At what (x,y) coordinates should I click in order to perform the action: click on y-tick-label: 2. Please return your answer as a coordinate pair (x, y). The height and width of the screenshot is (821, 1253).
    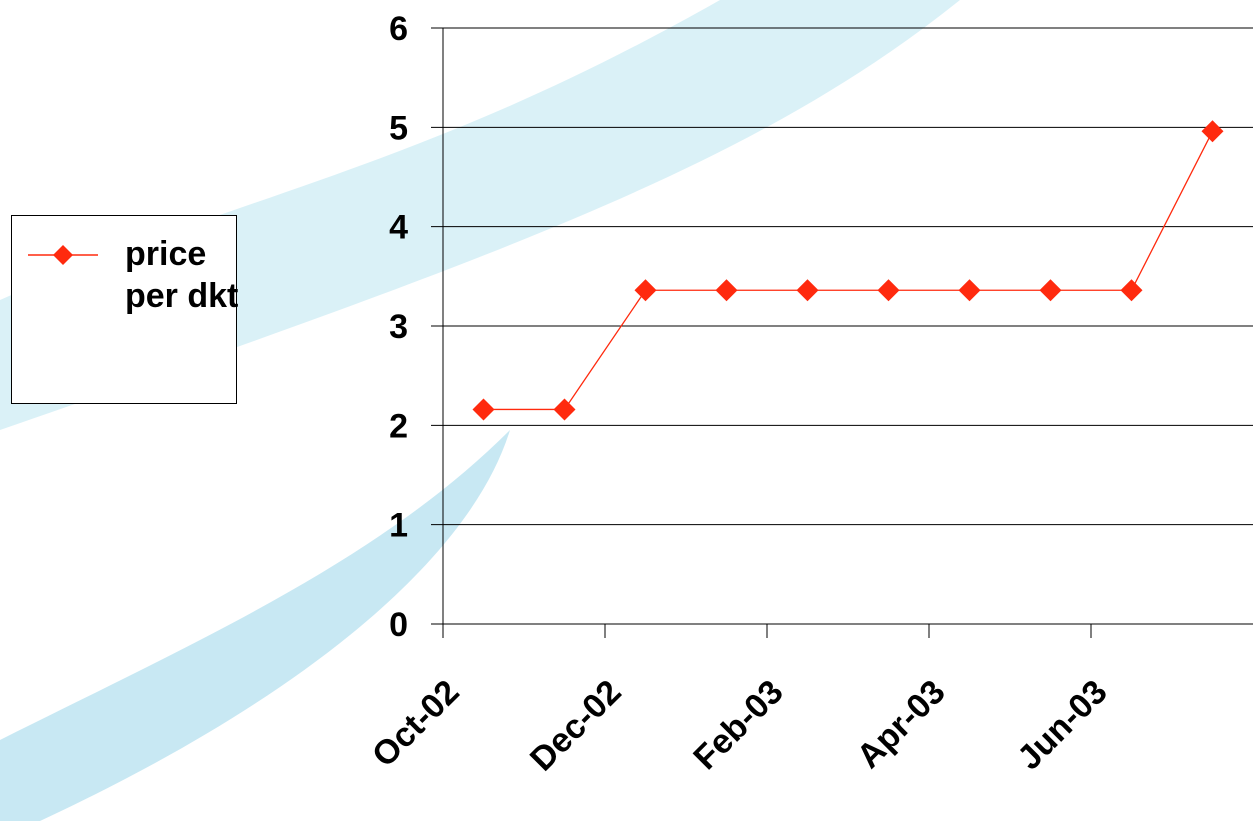
    Looking at the image, I should click on (398, 426).